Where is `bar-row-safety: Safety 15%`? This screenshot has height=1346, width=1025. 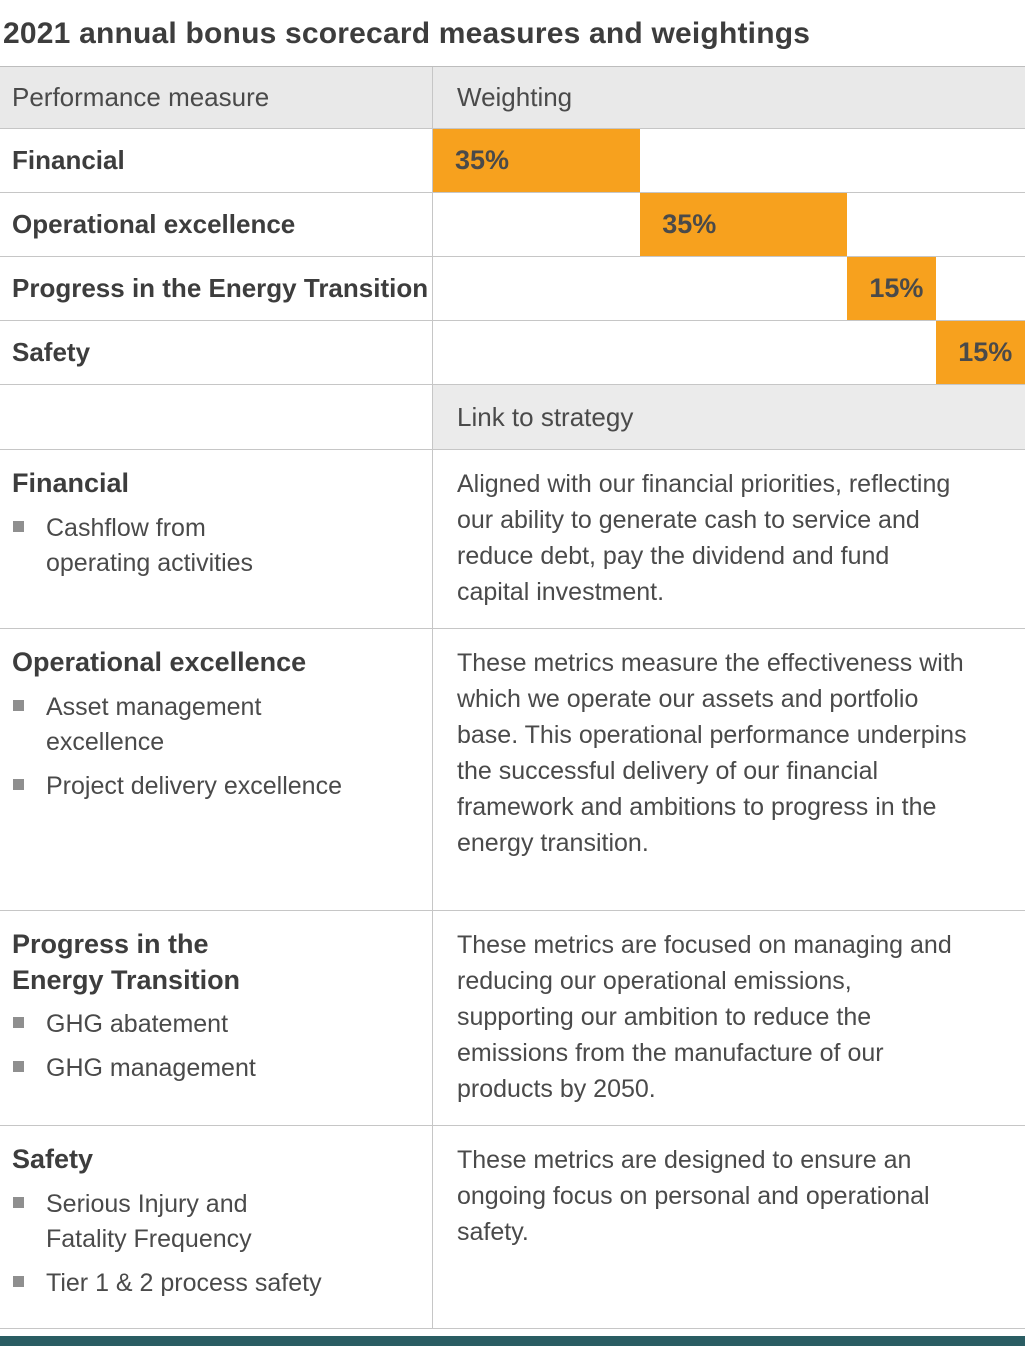
bar-row-safety: Safety 15% is located at coordinates (512, 353).